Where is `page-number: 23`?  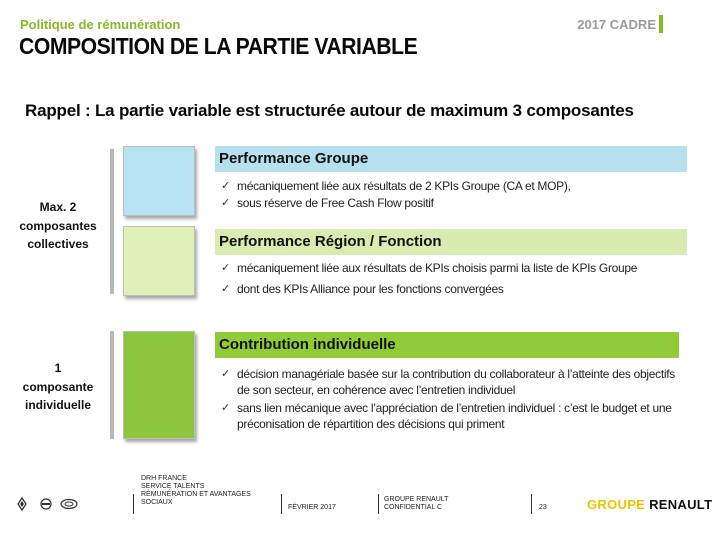
page-number: 23 is located at coordinates (543, 507).